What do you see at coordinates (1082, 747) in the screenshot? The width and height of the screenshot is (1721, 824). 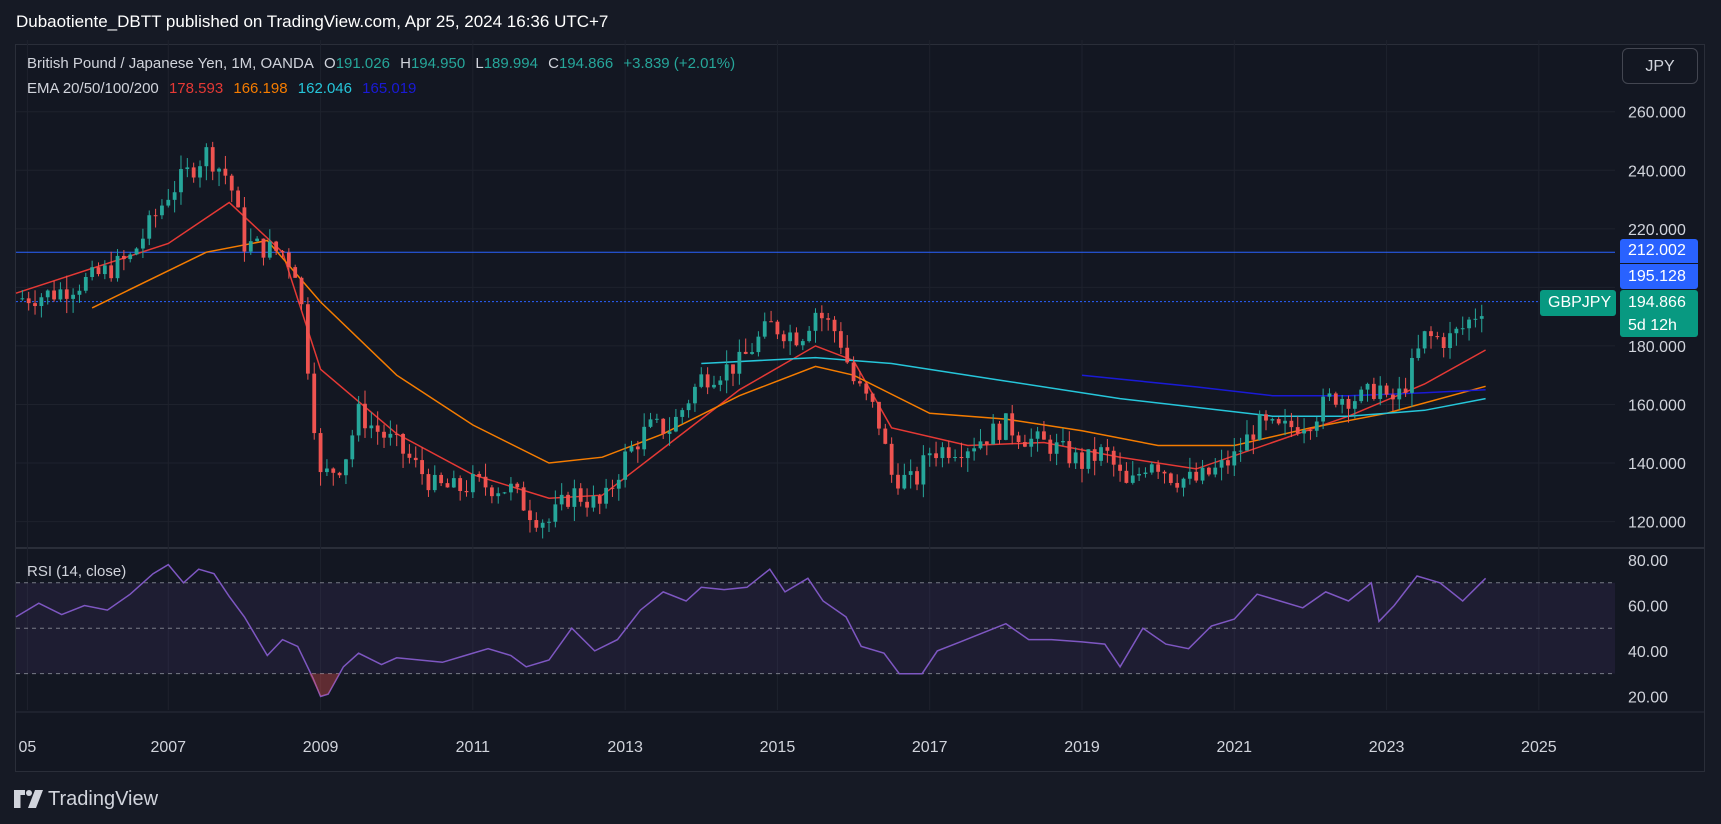 I see `time-tick-label: 2019` at bounding box center [1082, 747].